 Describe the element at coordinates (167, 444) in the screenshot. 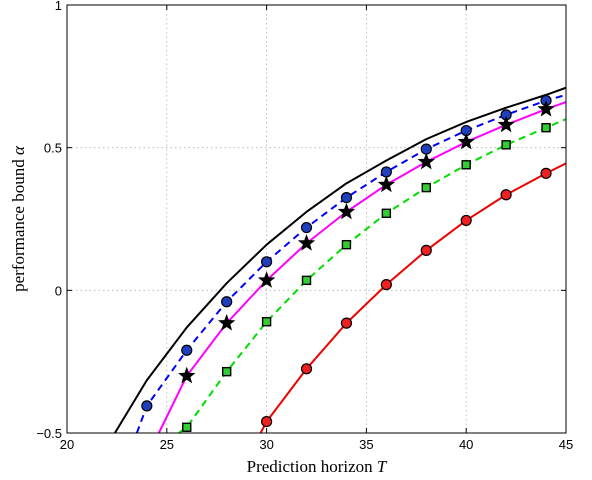

I see `x-tick-label: 25` at that location.